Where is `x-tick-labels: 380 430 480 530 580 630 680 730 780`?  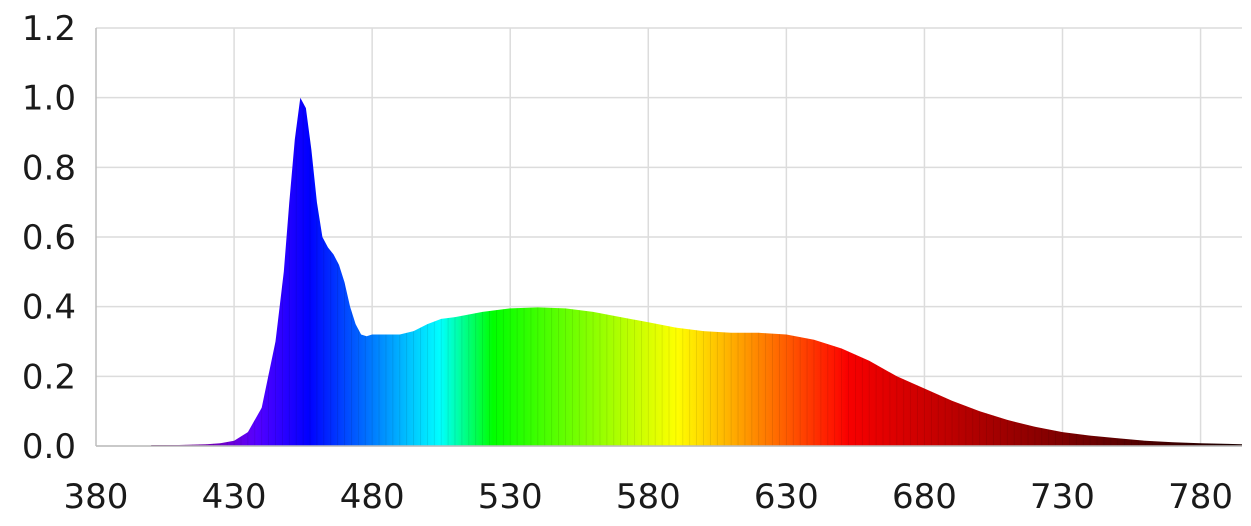
x-tick-labels: 380 430 480 530 580 630 680 730 780 is located at coordinates (648, 497).